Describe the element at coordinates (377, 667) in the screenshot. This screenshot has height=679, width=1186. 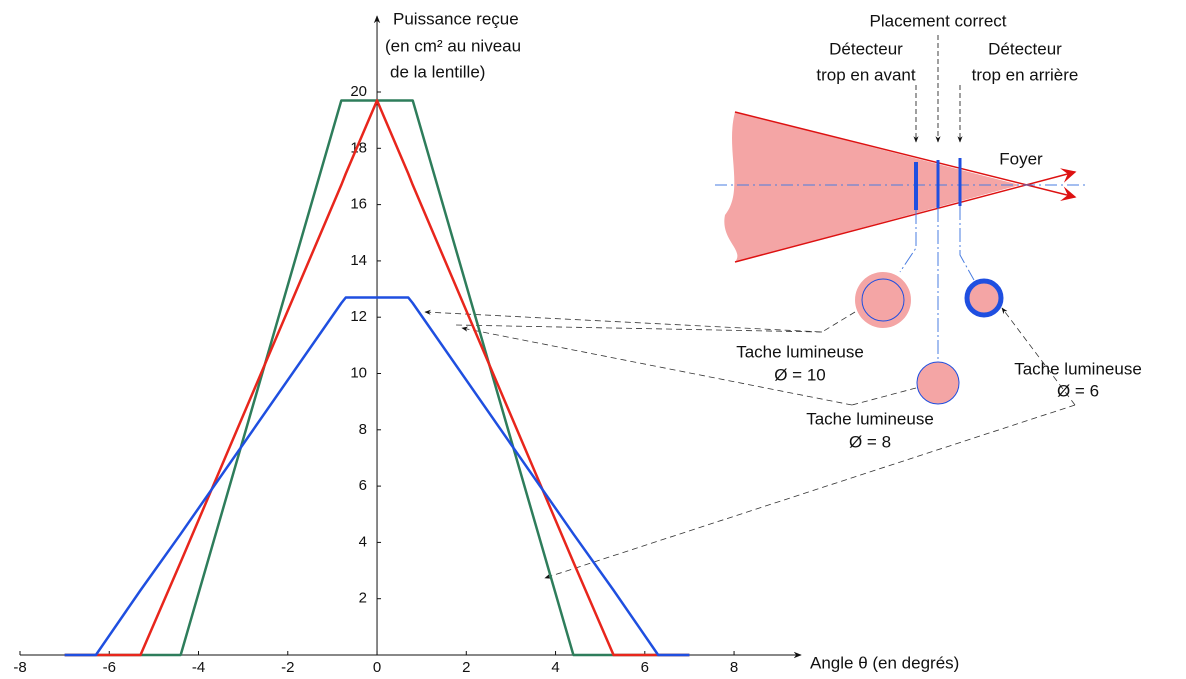
I see `x-tick-label: 0` at that location.